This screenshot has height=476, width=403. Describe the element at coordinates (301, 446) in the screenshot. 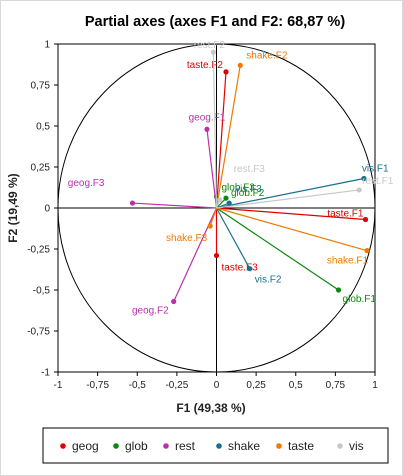

I see `legend-label: taste` at that location.